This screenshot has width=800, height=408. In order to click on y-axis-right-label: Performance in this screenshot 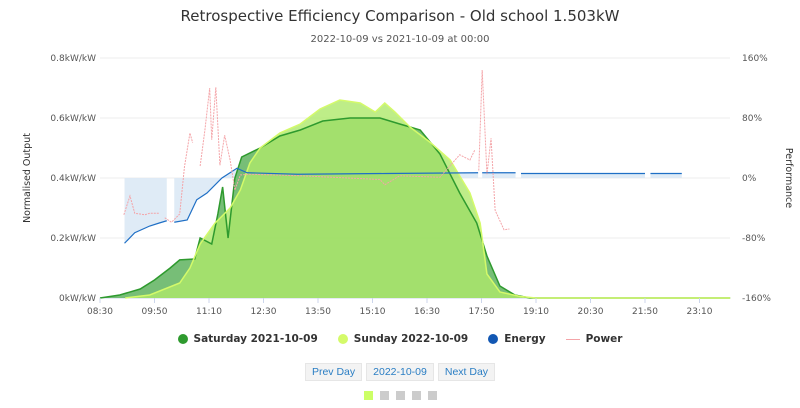, I will do `click(788, 178)`.